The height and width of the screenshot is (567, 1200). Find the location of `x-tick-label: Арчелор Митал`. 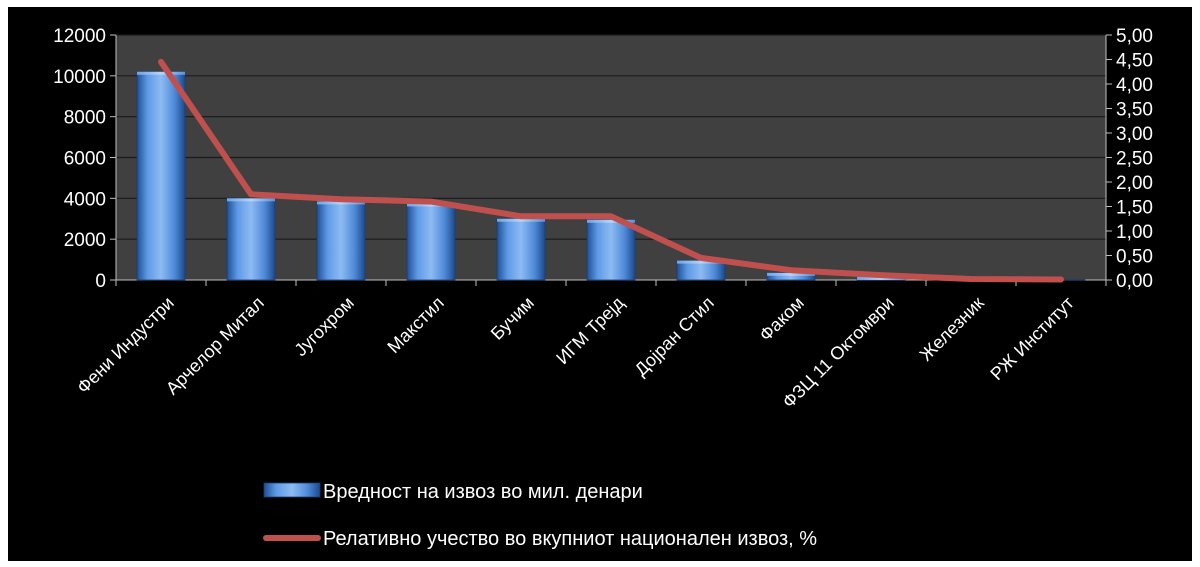

x-tick-label: Арчелор Митал is located at coordinates (215, 346).